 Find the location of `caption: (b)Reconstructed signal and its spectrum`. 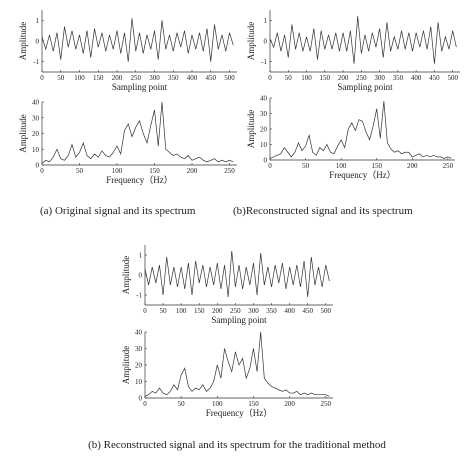

caption: (b)Reconstructed signal and its spectrum is located at coordinates (323, 211).